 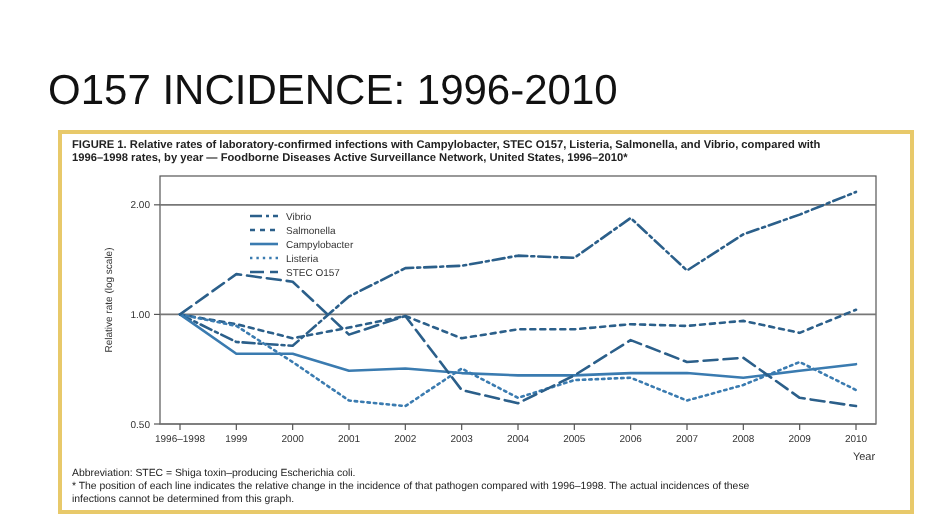 I want to click on chart-title: O157 INCIDENCE: 1996-2010, so click(x=333, y=91).